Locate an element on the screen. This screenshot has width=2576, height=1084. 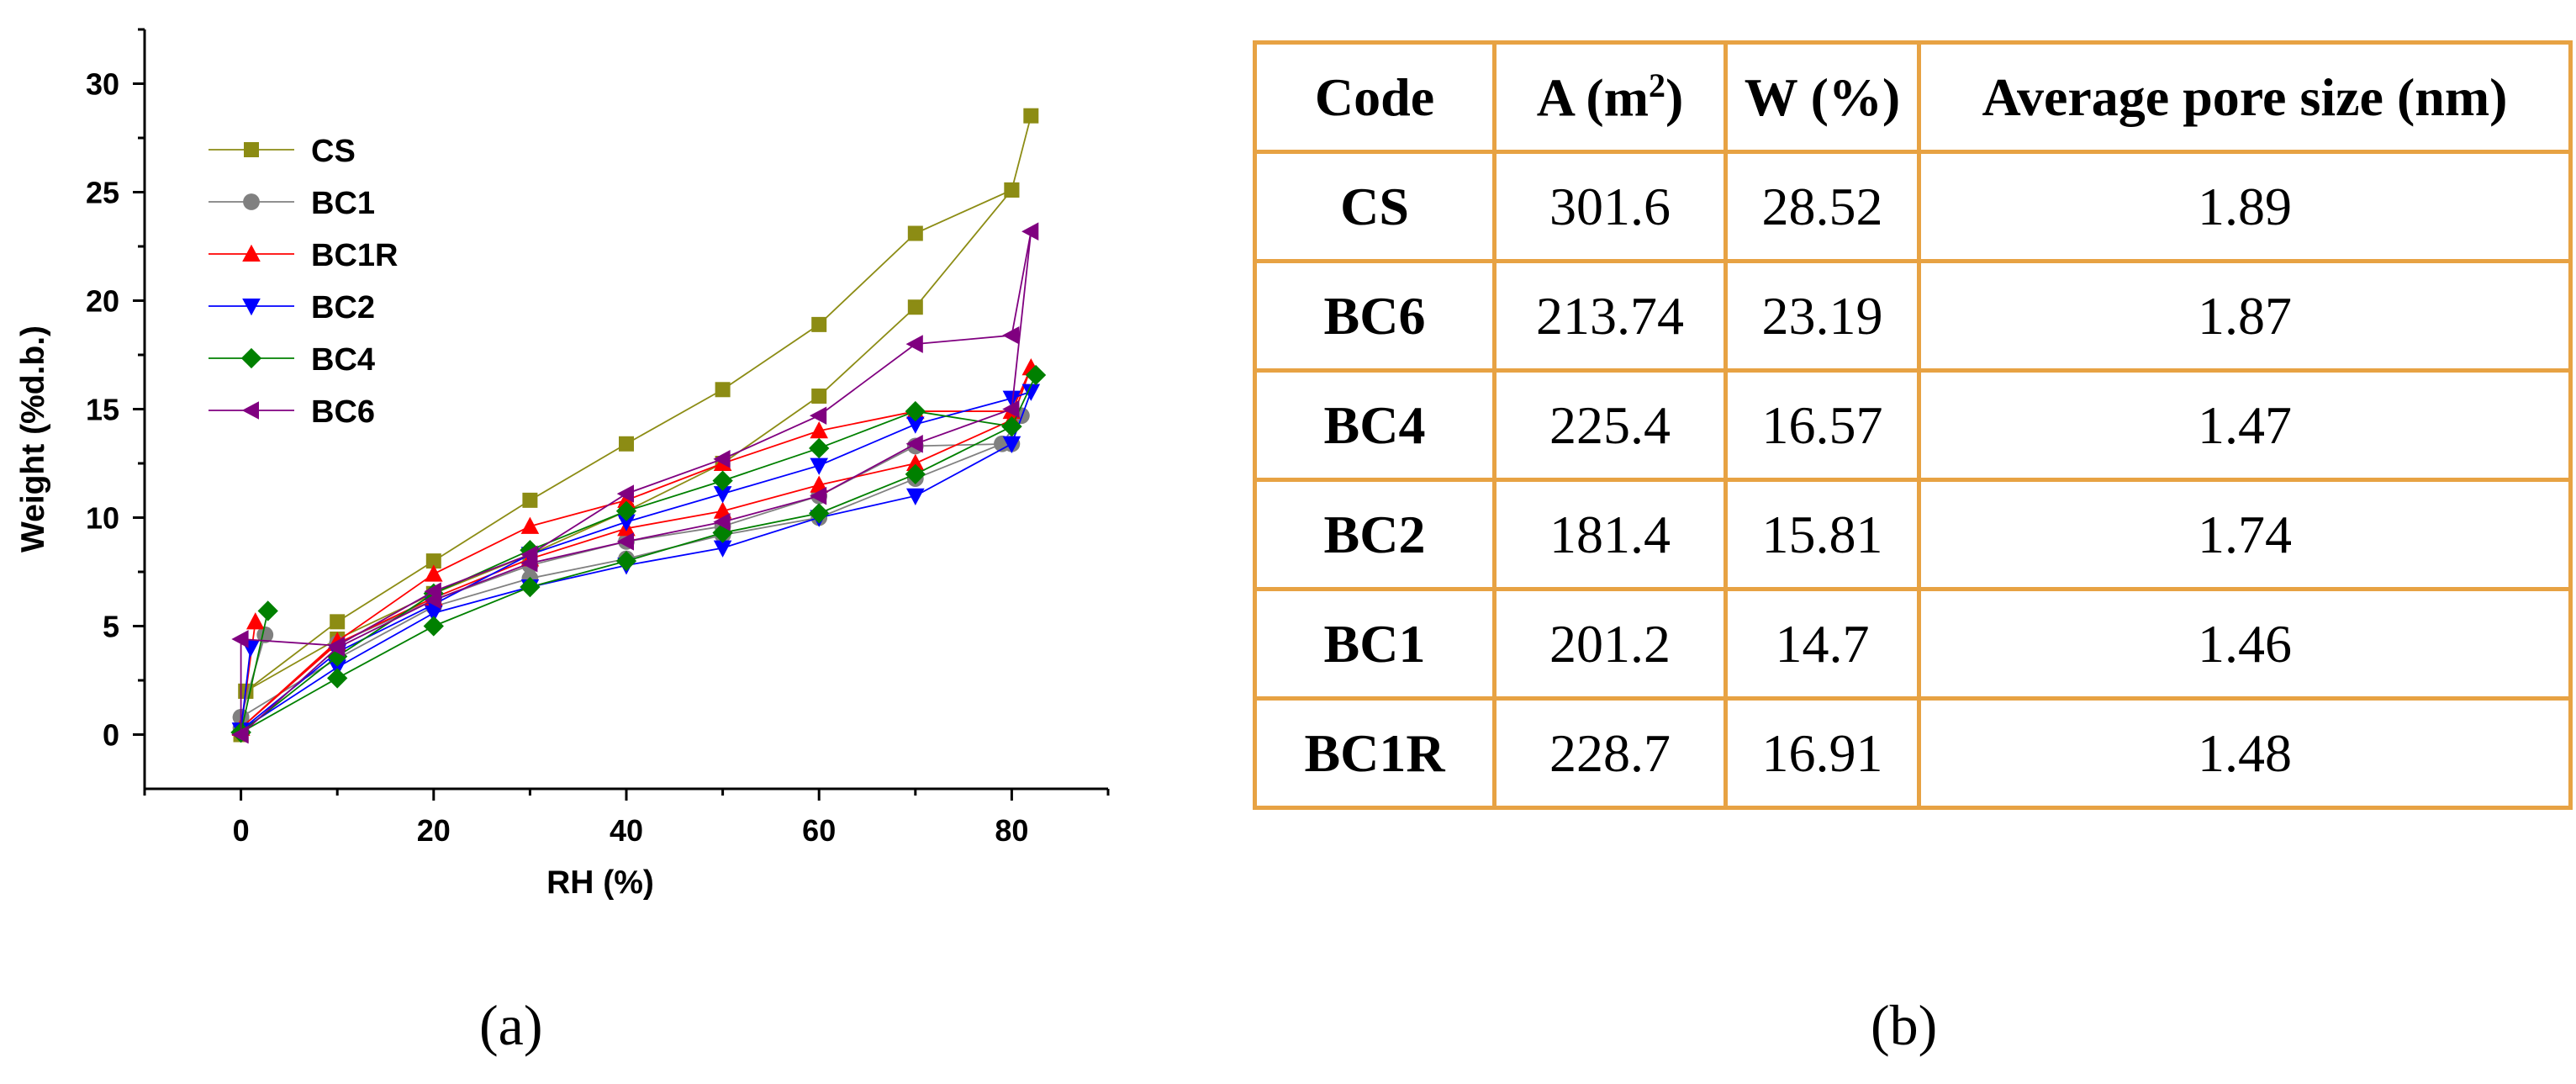
table-cell-area: 201.2 is located at coordinates (1610, 644).